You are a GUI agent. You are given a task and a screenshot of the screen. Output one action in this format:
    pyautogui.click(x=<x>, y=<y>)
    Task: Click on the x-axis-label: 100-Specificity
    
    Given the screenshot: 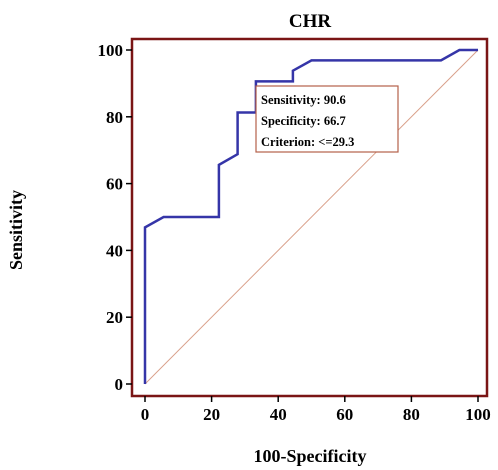 What is the action you would take?
    pyautogui.click(x=310, y=456)
    